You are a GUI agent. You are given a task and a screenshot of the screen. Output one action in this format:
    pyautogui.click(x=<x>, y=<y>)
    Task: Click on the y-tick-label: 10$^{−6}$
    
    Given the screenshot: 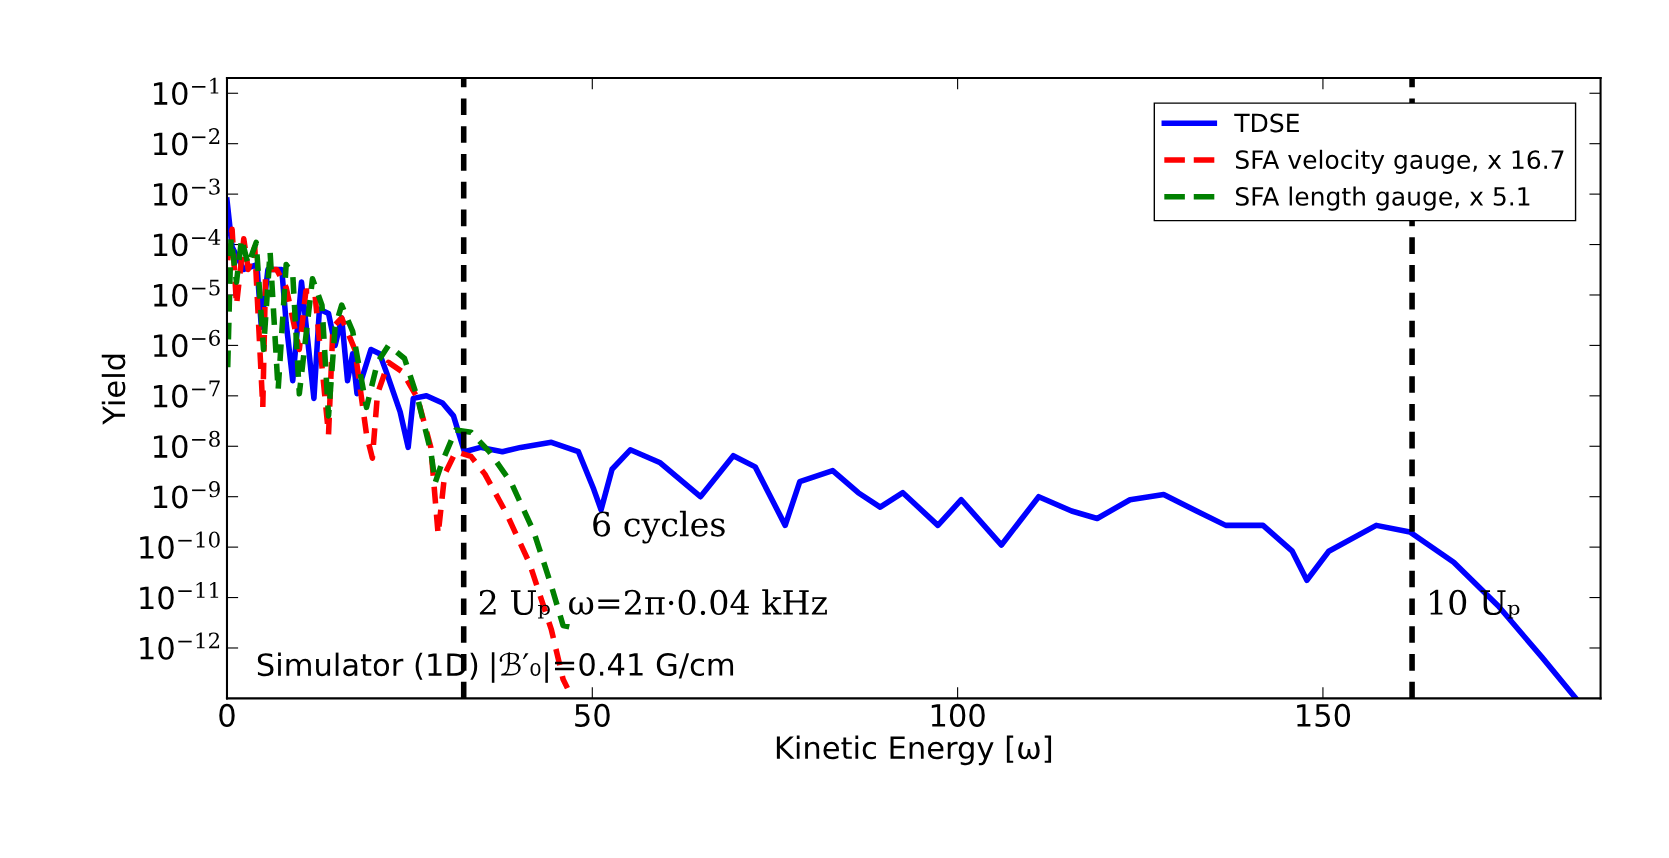 What is the action you would take?
    pyautogui.click(x=186, y=343)
    